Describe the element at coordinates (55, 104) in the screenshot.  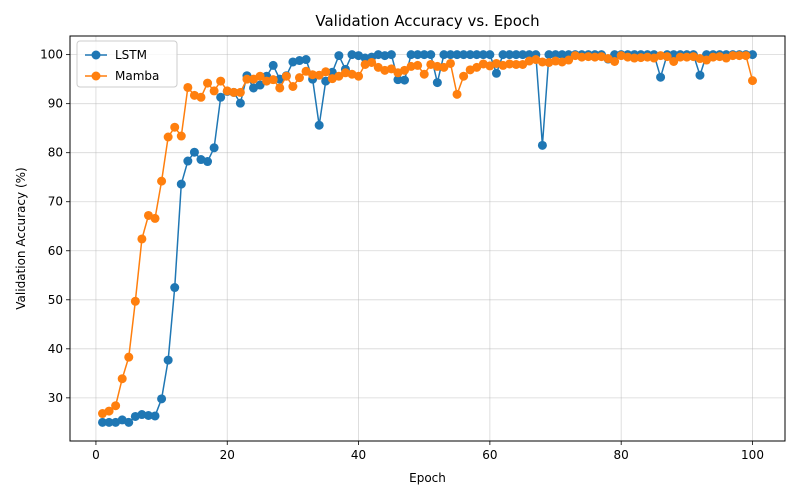
I see `y-tick-label: 90` at that location.